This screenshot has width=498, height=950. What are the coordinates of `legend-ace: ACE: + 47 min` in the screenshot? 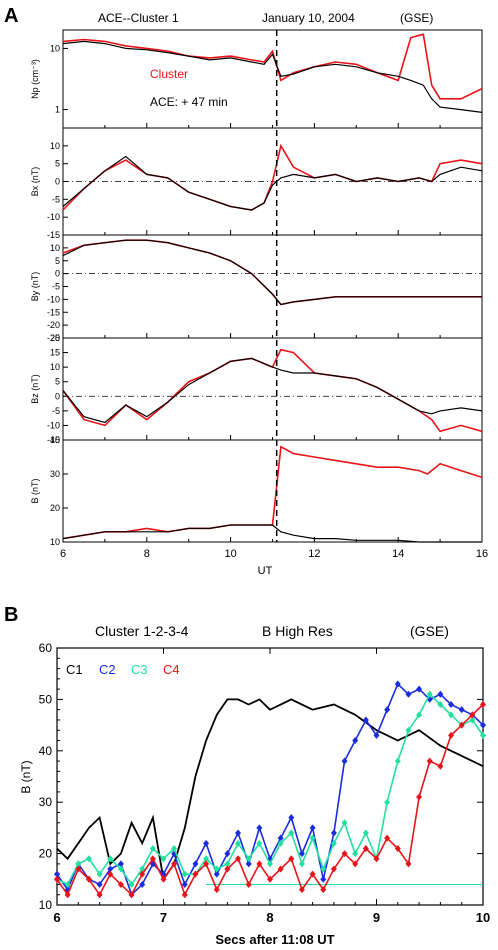 It's located at (189, 102).